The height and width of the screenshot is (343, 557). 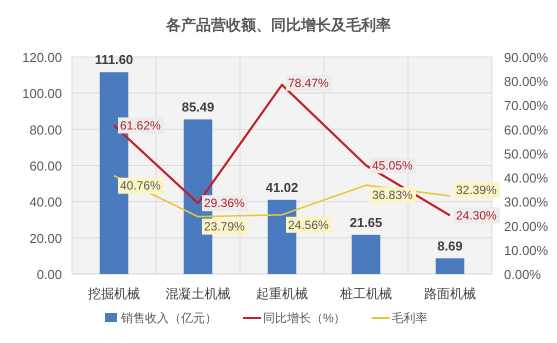 I want to click on data-label: 29.36%, so click(x=225, y=203).